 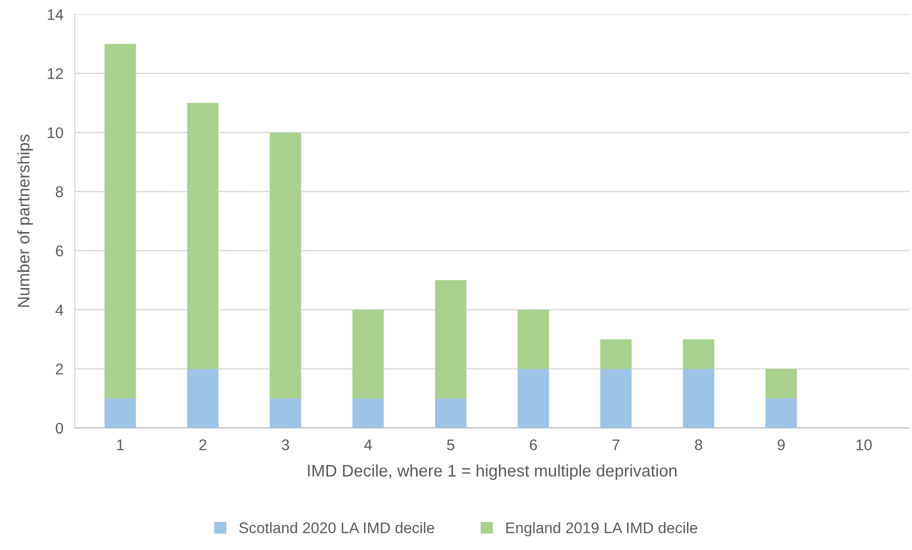 What do you see at coordinates (781, 444) in the screenshot?
I see `x-tick-label: 9` at bounding box center [781, 444].